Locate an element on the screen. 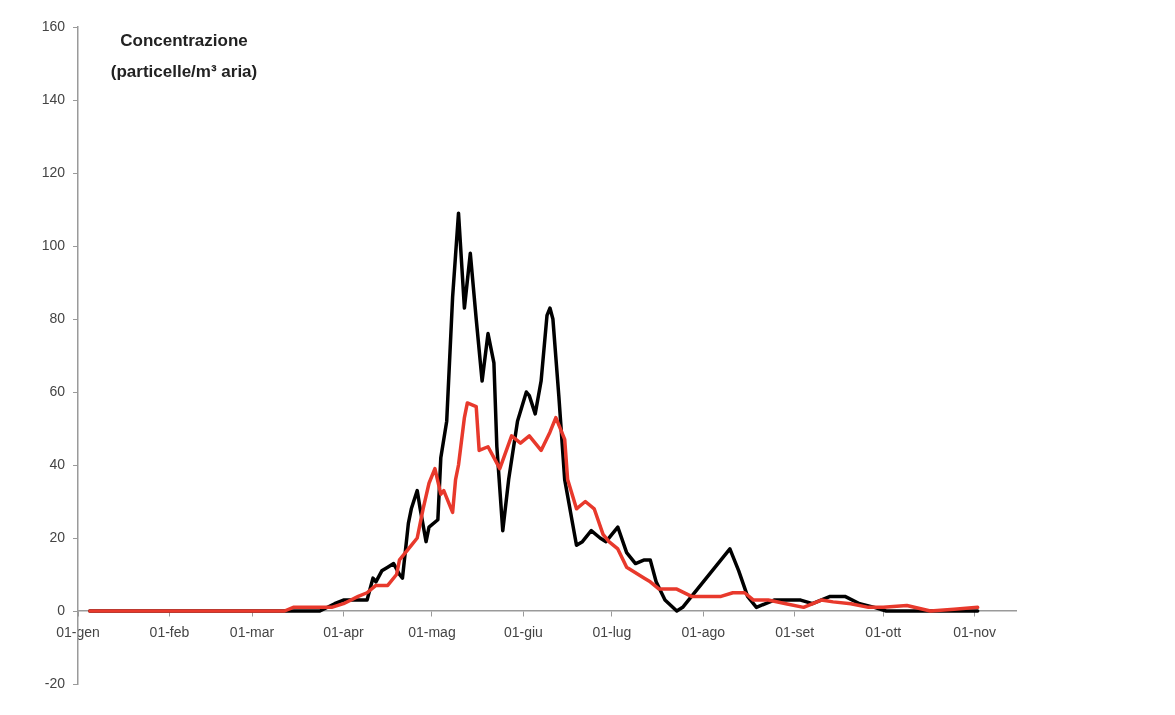 The width and height of the screenshot is (1175, 715). x-tick-label: 01-mag is located at coordinates (432, 632).